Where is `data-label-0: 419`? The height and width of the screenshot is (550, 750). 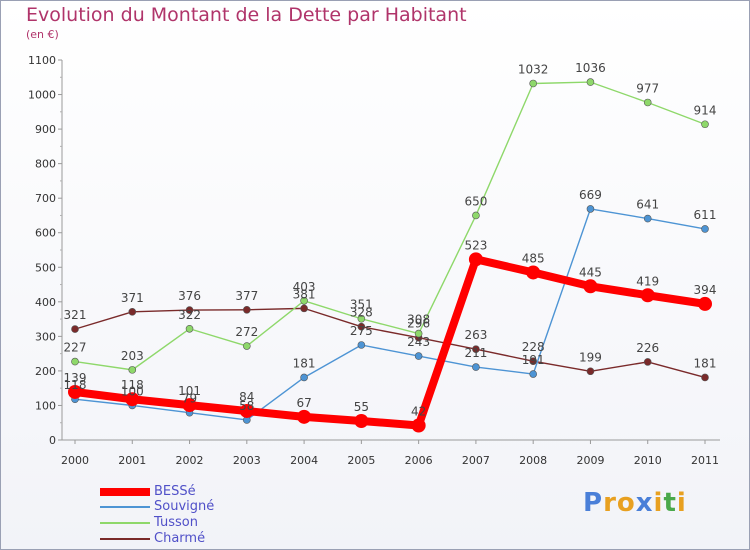
data-label-0: 419 is located at coordinates (647, 281).